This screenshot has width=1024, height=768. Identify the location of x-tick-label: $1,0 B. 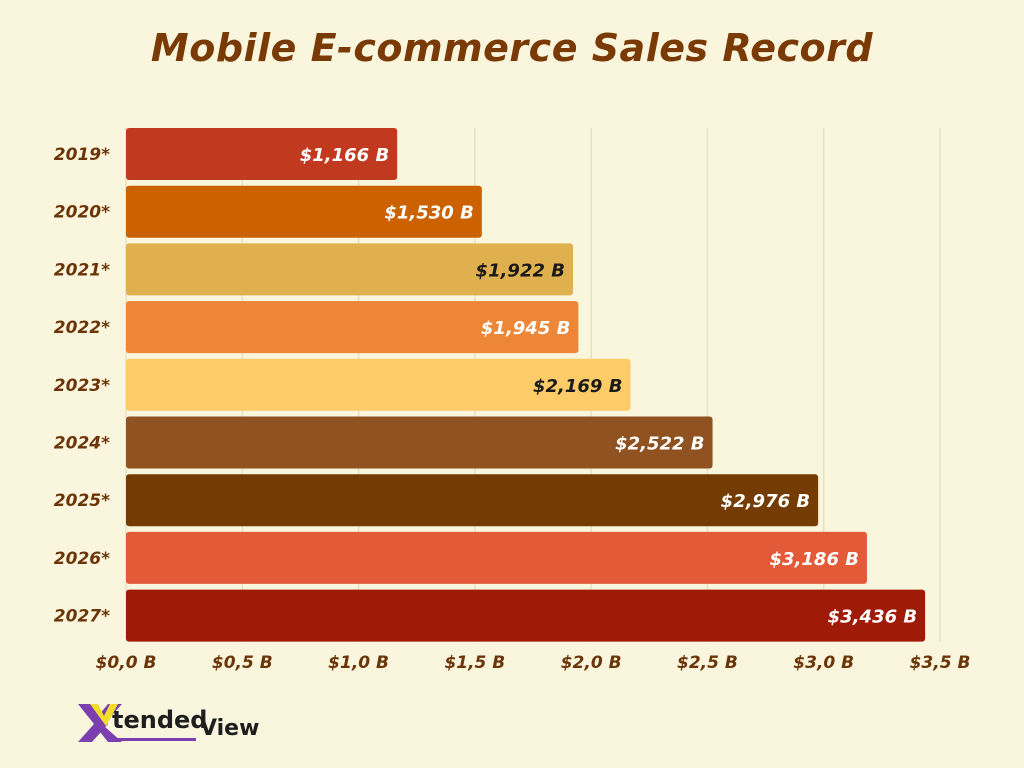
(358, 663).